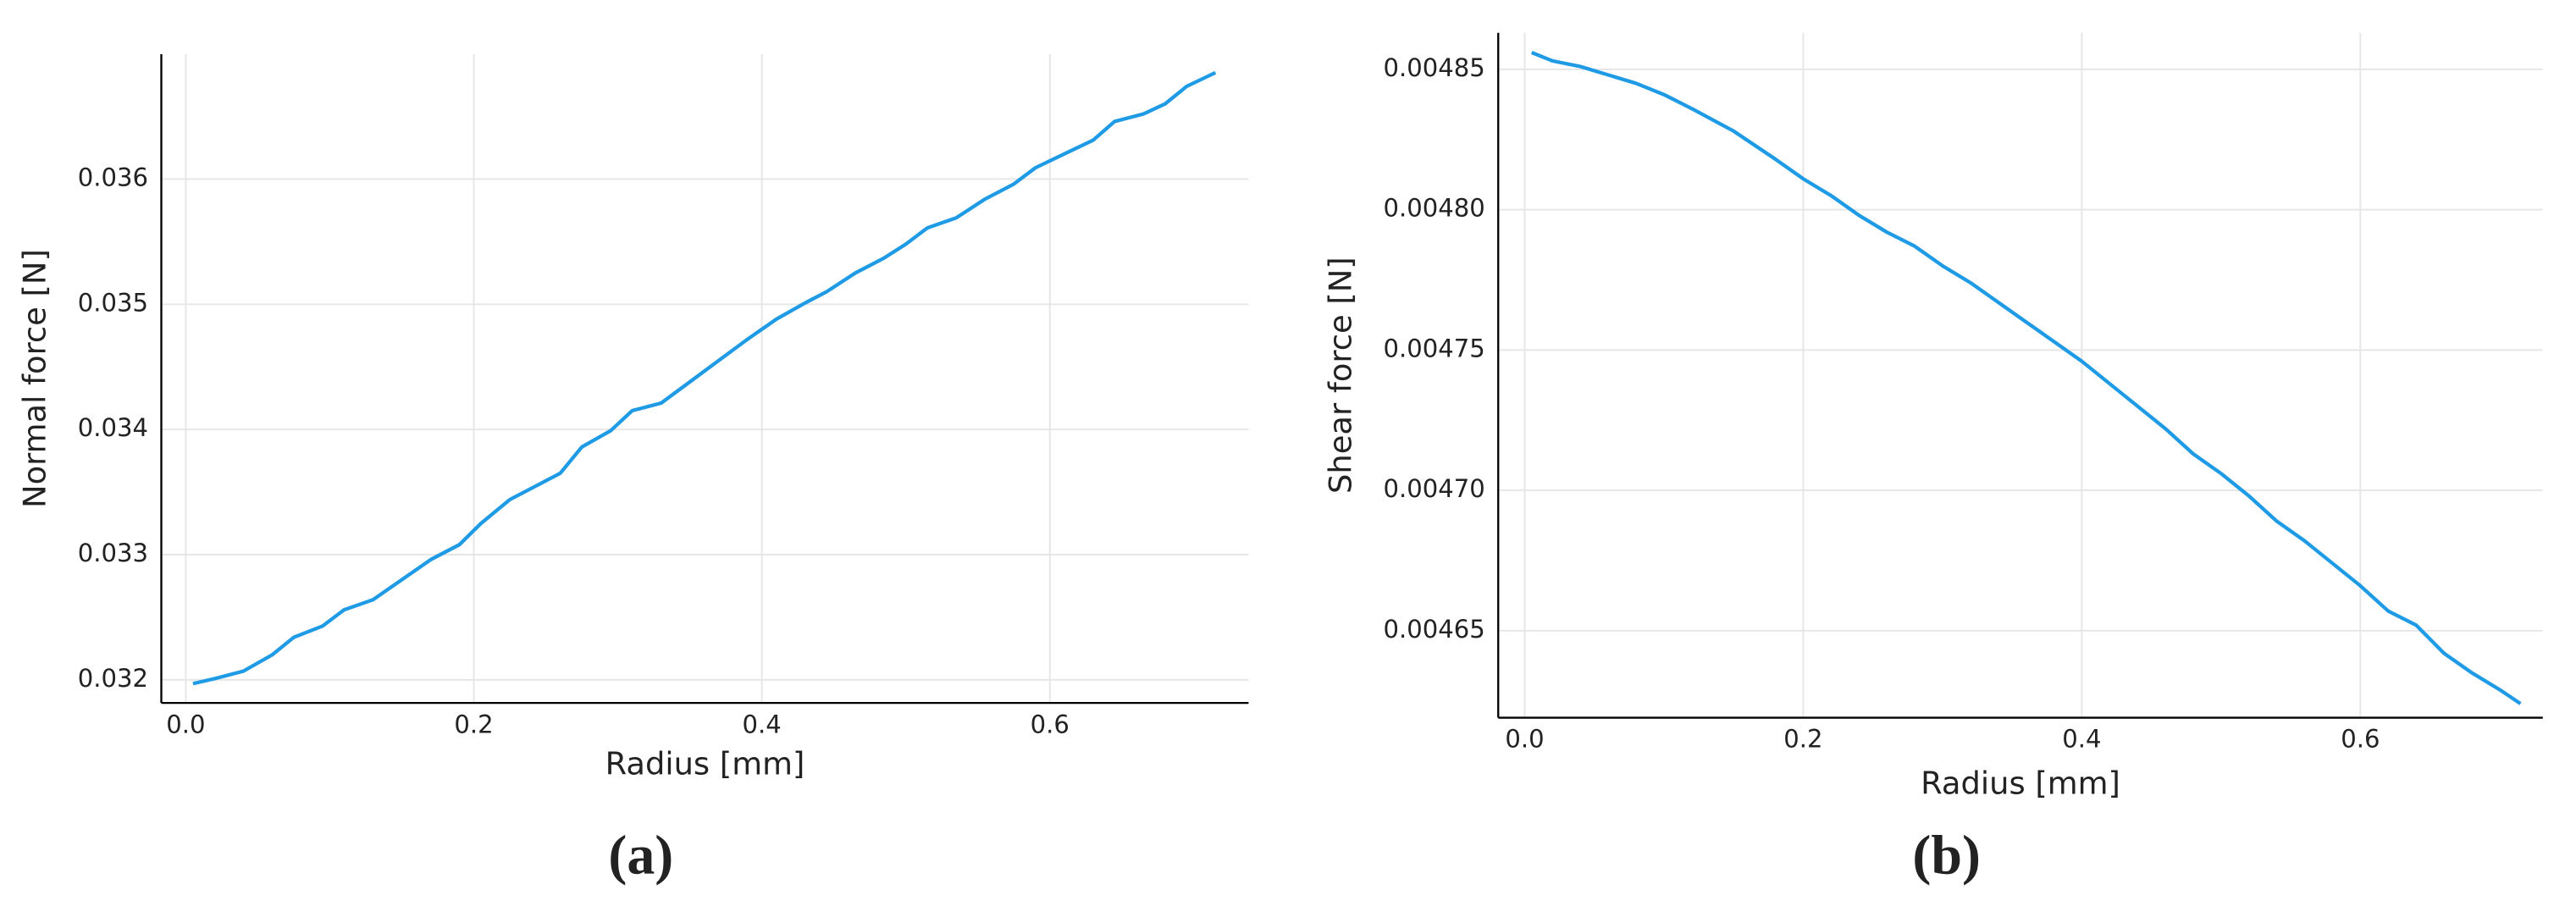 Image resolution: width=2576 pixels, height=923 pixels. What do you see at coordinates (1433, 488) in the screenshot?
I see `y-tick-label: 0.00470` at bounding box center [1433, 488].